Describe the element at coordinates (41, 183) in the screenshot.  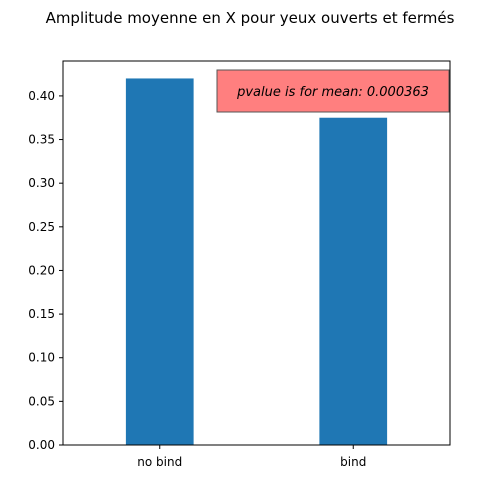
I see `y-tick-label: 0.30` at that location.